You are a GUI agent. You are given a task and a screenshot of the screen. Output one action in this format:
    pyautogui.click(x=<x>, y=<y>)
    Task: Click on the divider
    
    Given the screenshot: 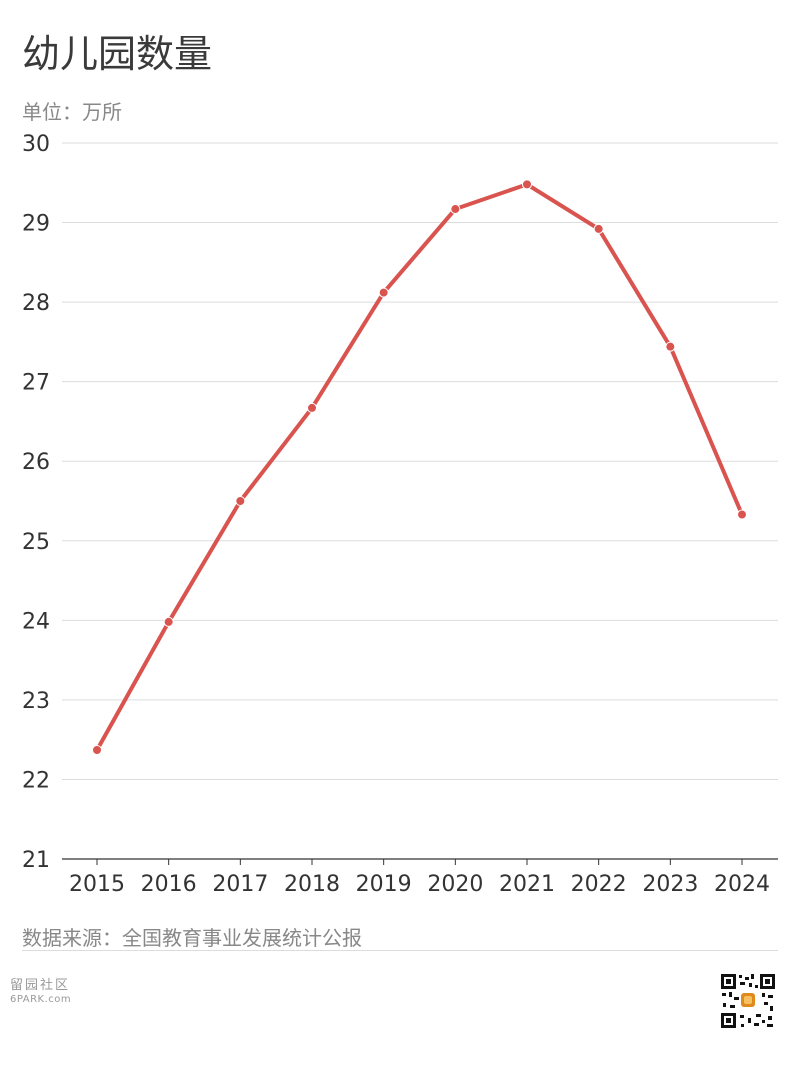 What is the action you would take?
    pyautogui.click(x=400, y=950)
    